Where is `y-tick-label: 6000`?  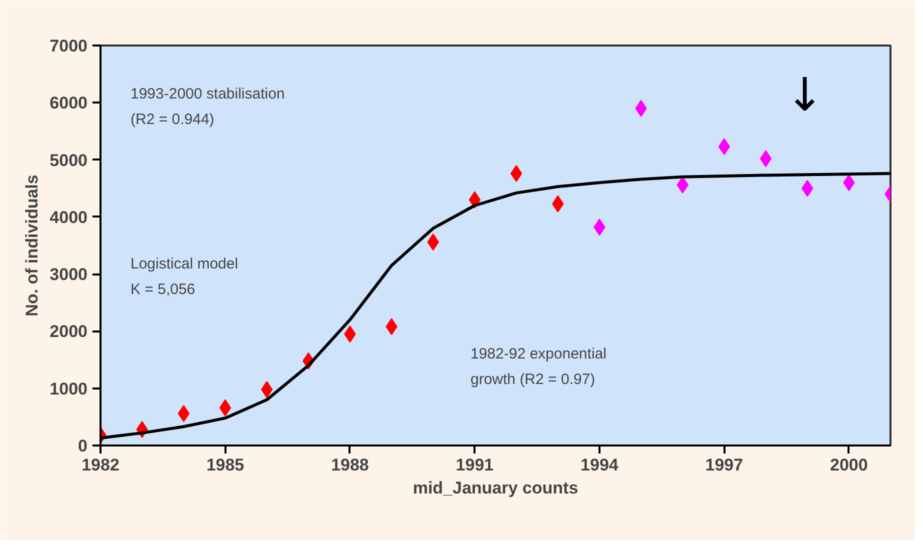
y-tick-label: 6000 is located at coordinates (69, 103).